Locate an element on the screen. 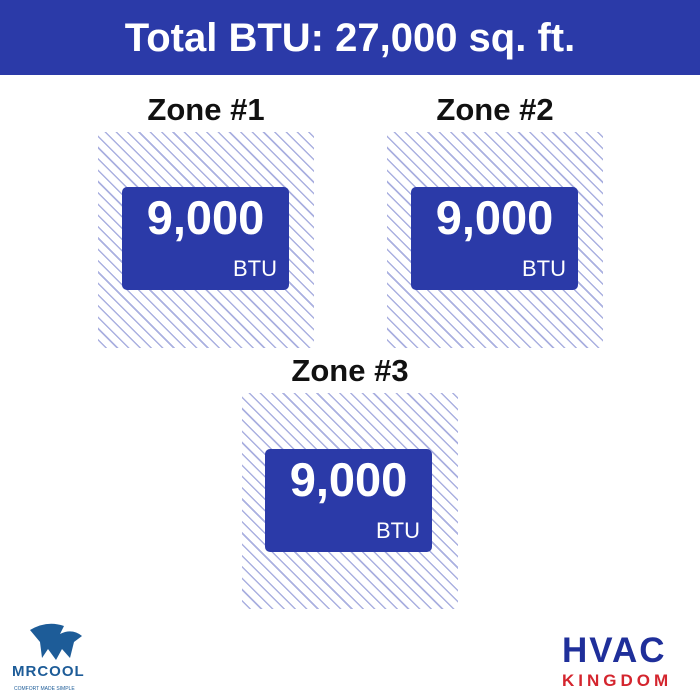 The width and height of the screenshot is (700, 700). header-title: Total BTU: 27,000 sq. ft. is located at coordinates (350, 37).